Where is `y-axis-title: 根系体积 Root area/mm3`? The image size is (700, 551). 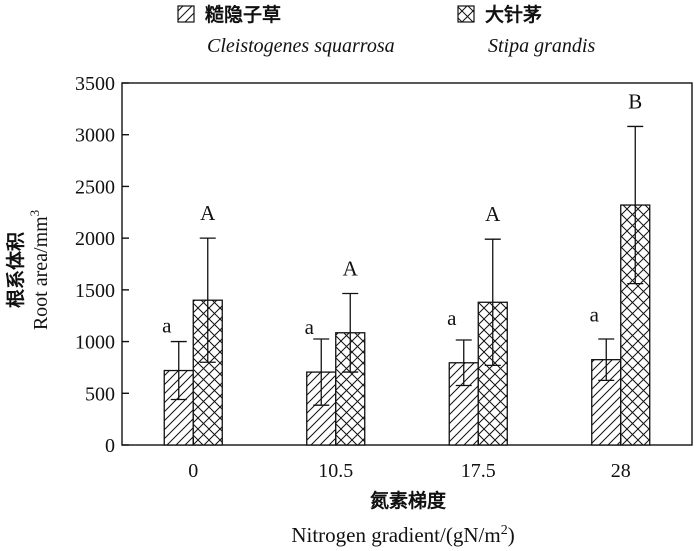
y-axis-title: 根系体积 Root area/mm3 is located at coordinates (28, 270).